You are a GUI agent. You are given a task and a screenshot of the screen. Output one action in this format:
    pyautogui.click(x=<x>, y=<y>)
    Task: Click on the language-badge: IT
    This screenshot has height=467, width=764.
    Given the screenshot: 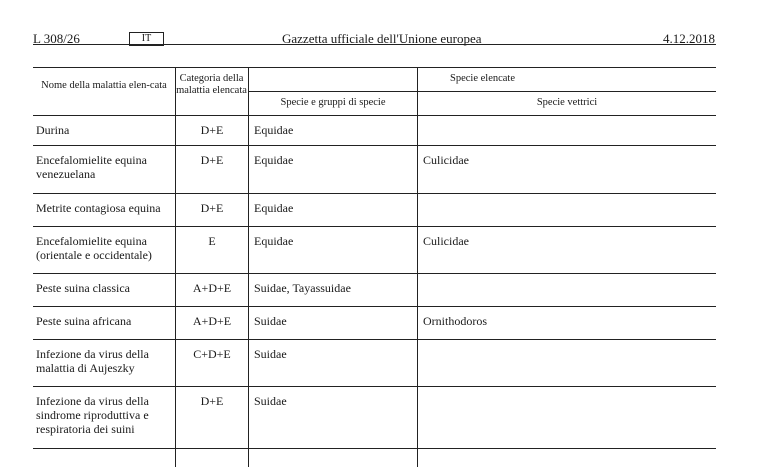 What is the action you would take?
    pyautogui.click(x=146, y=39)
    